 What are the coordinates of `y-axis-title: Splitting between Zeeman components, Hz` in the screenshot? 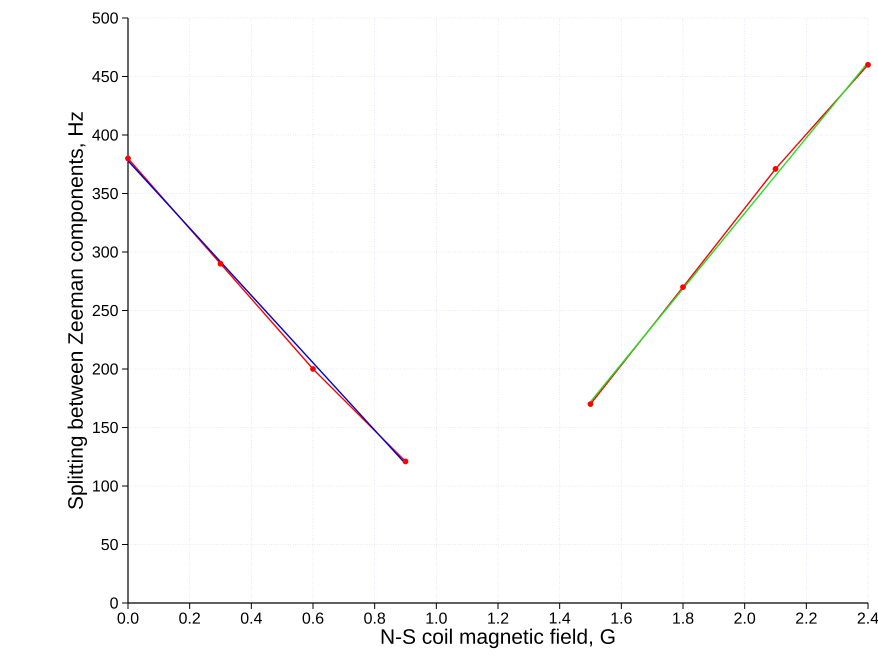 It's located at (78, 310).